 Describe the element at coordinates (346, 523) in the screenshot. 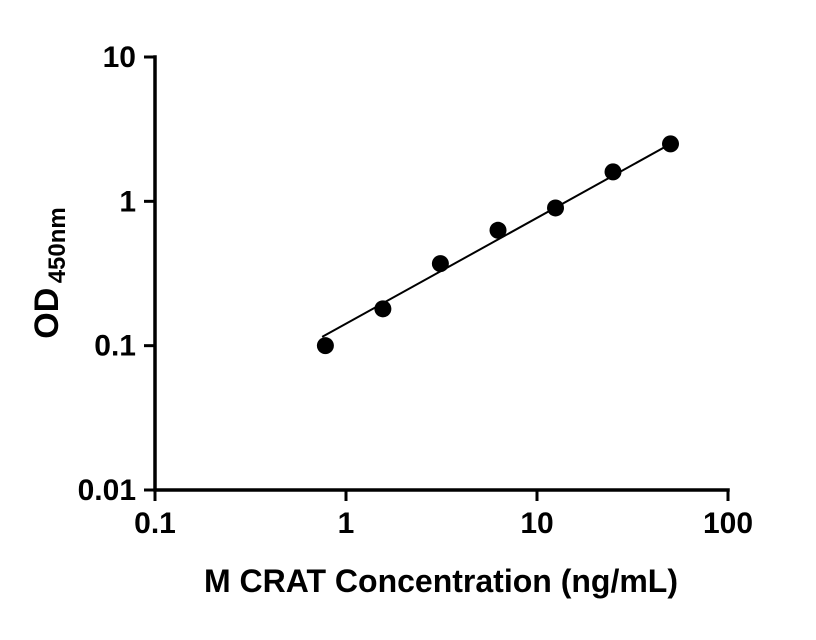

I see `x-tick-label: 1` at that location.